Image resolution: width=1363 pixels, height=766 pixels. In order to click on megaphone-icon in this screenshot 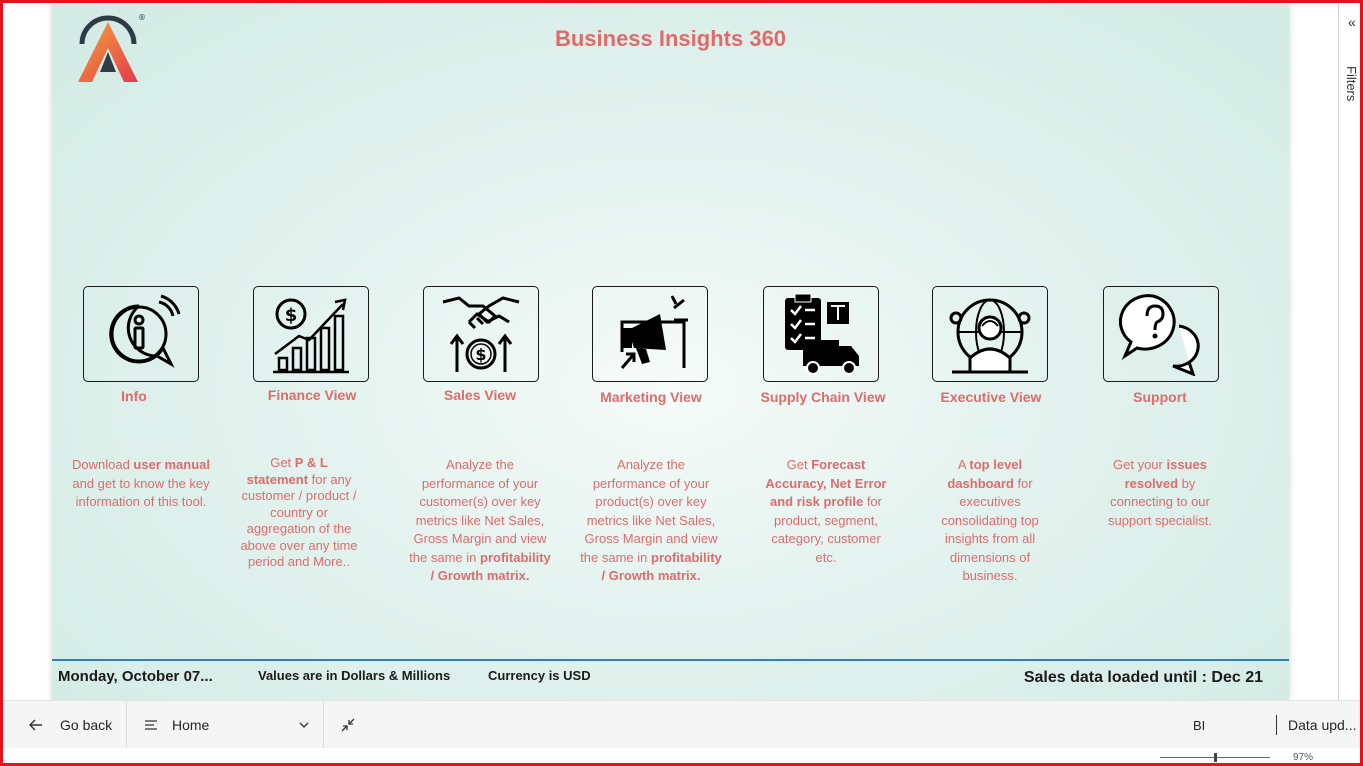, I will do `click(654, 332)`.